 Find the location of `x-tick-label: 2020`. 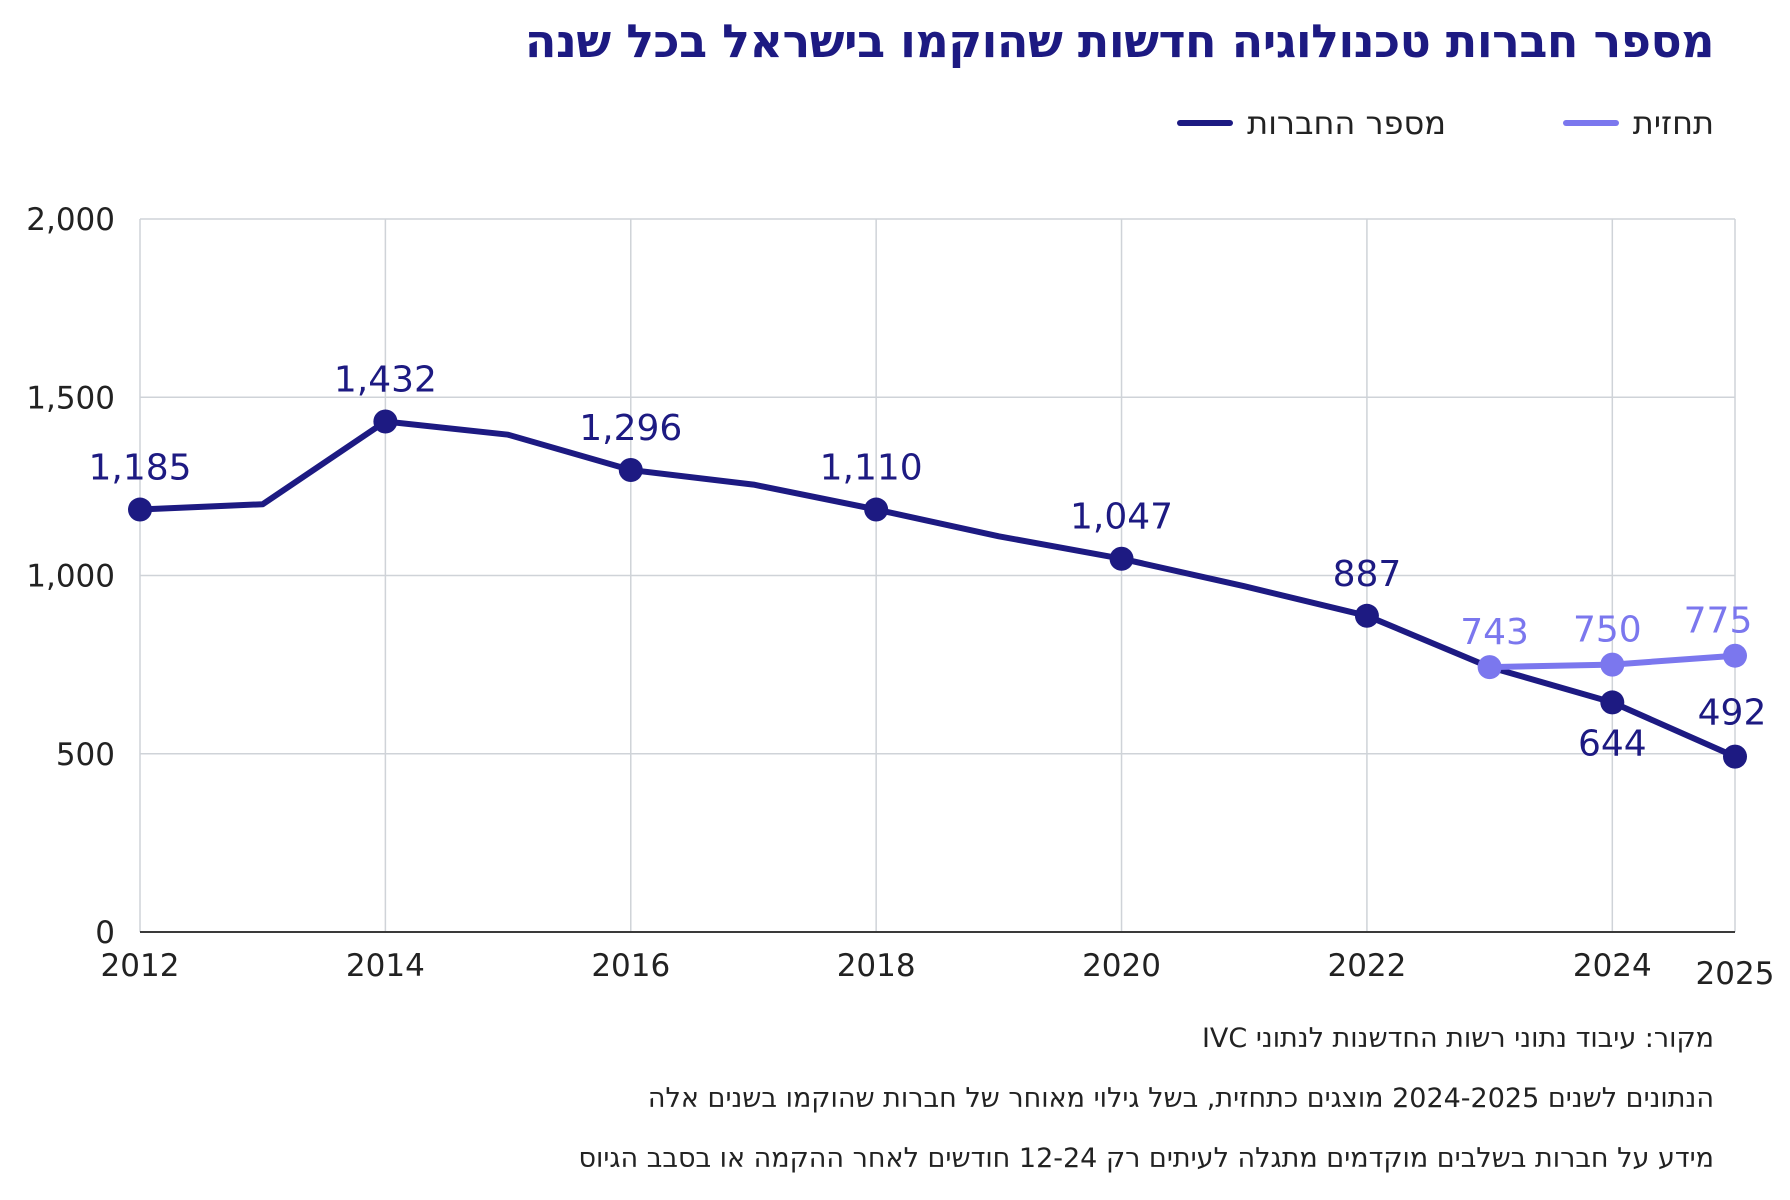

x-tick-label: 2020 is located at coordinates (1121, 966).